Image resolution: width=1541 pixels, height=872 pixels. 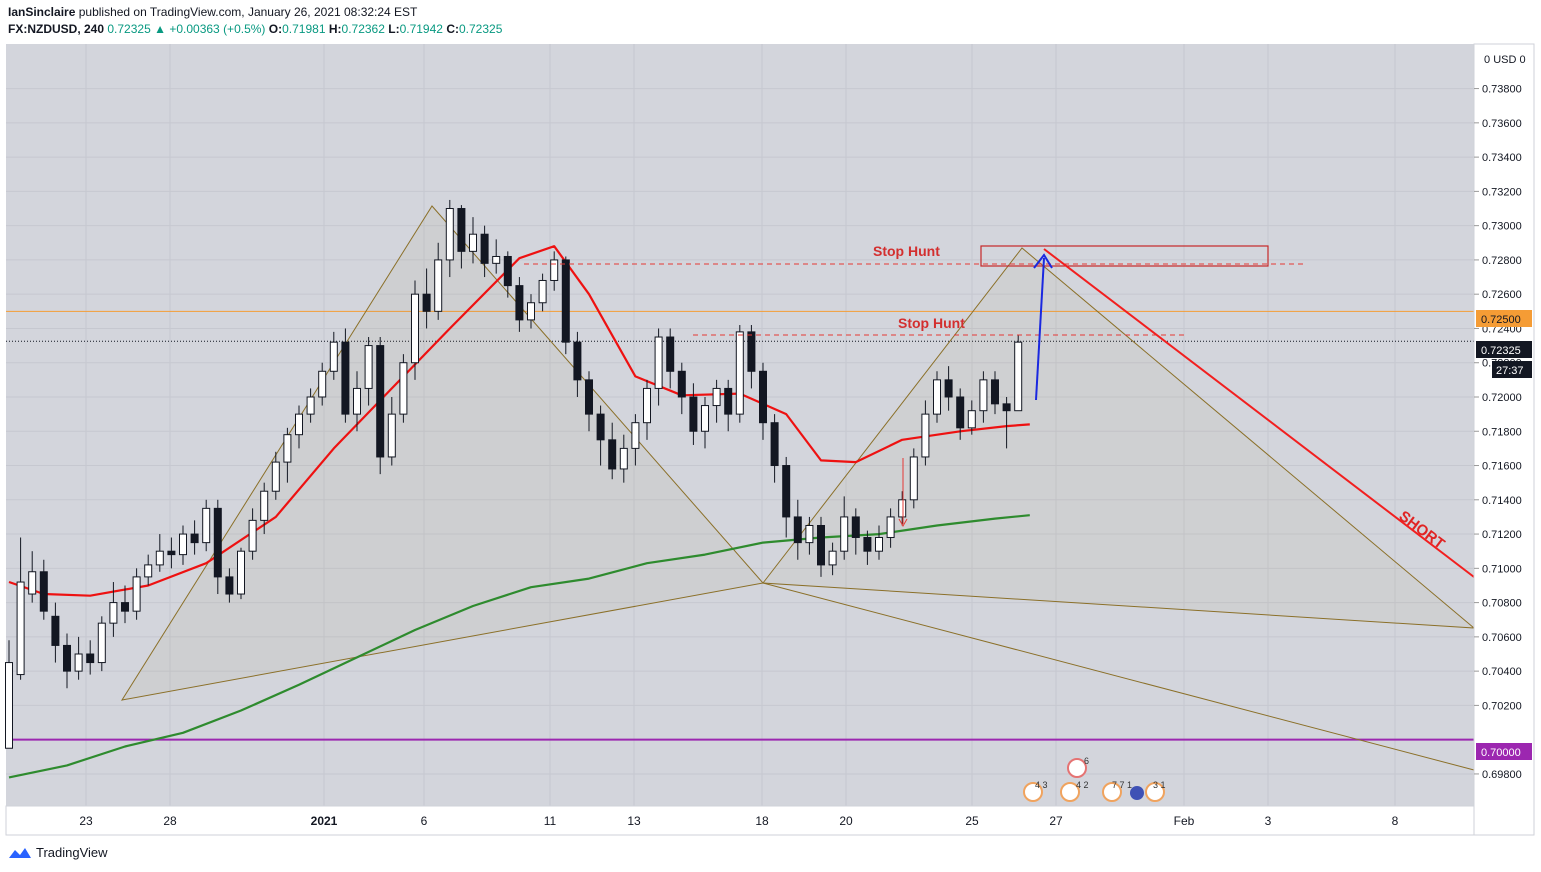 I want to click on author-name: IanSinclaire, so click(x=42, y=12).